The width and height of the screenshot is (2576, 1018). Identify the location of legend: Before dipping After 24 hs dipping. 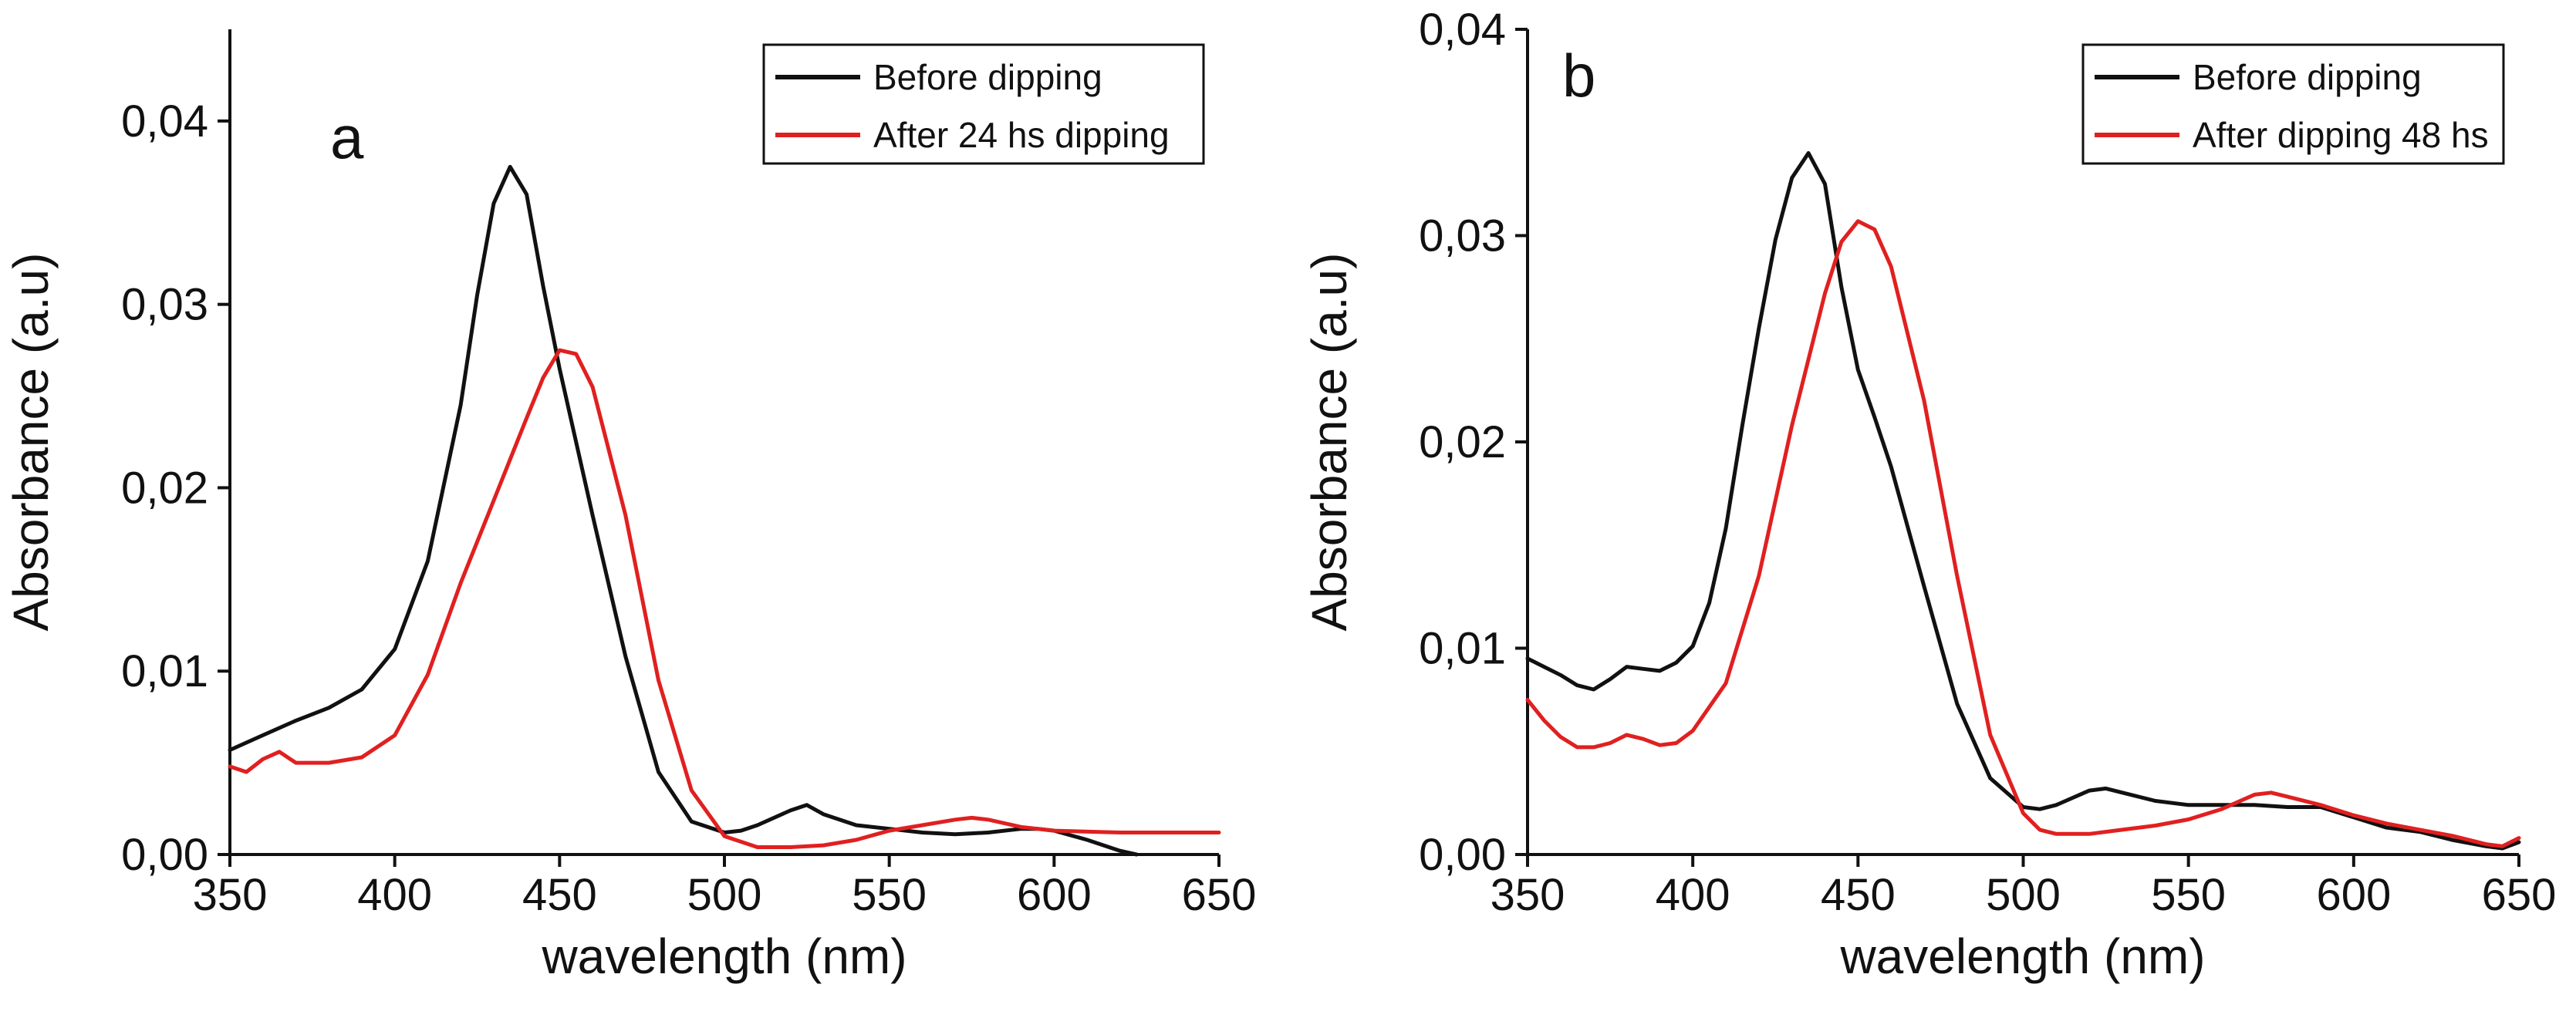
(983, 104).